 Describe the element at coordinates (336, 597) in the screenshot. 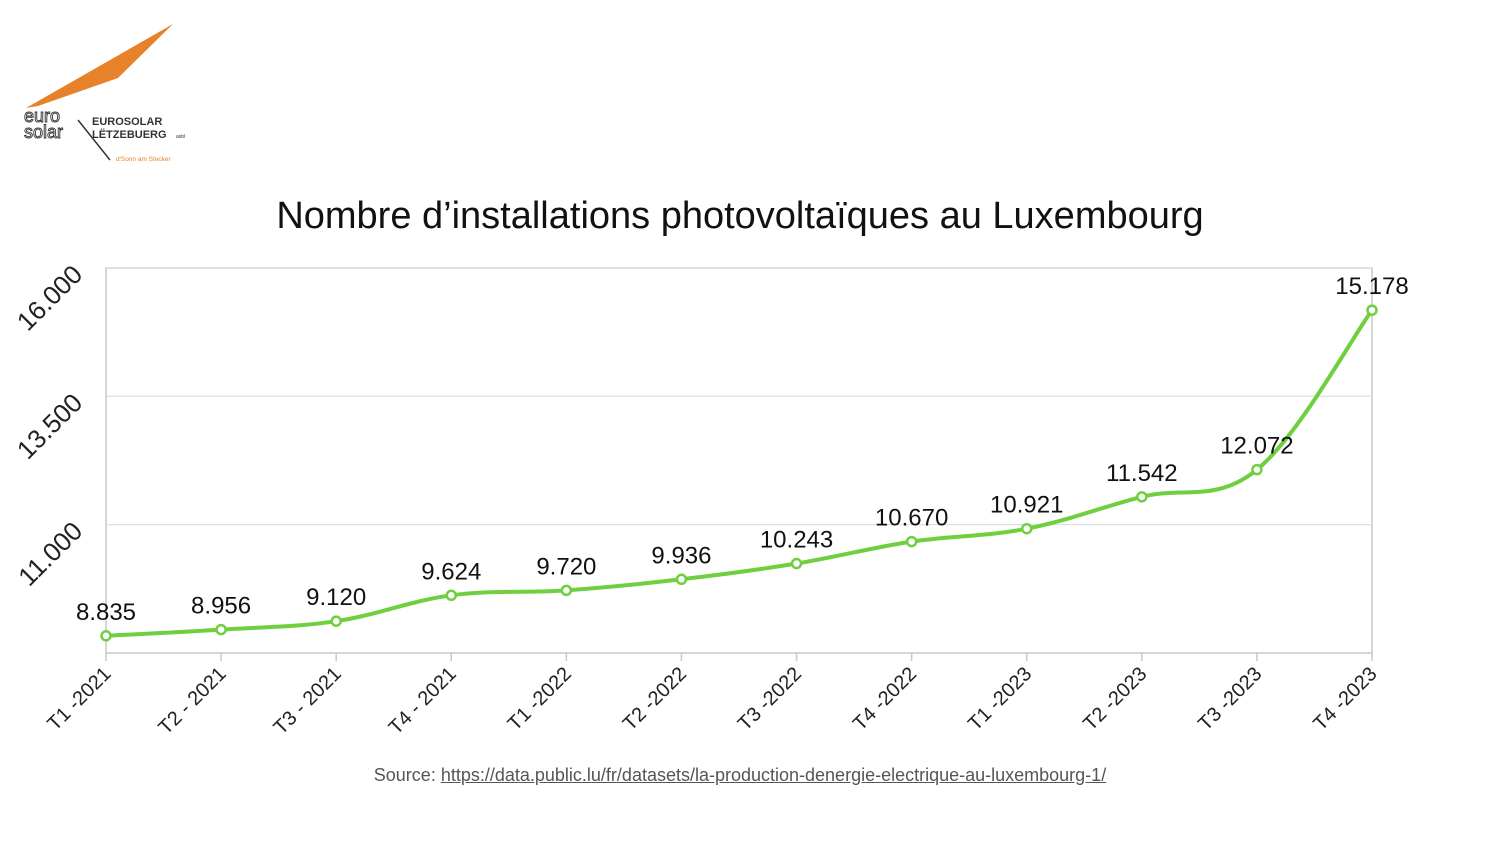

I see `data-label: 9.120` at that location.